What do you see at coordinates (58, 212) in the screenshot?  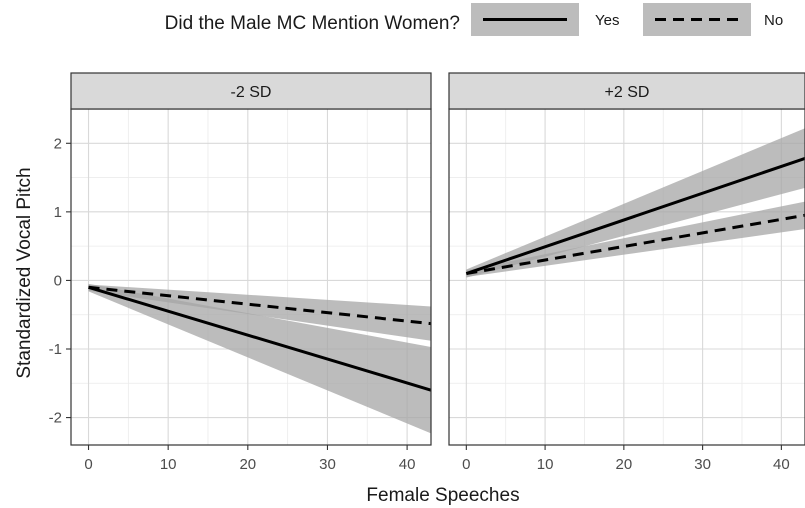 I see `y-tick-label: 1` at bounding box center [58, 212].